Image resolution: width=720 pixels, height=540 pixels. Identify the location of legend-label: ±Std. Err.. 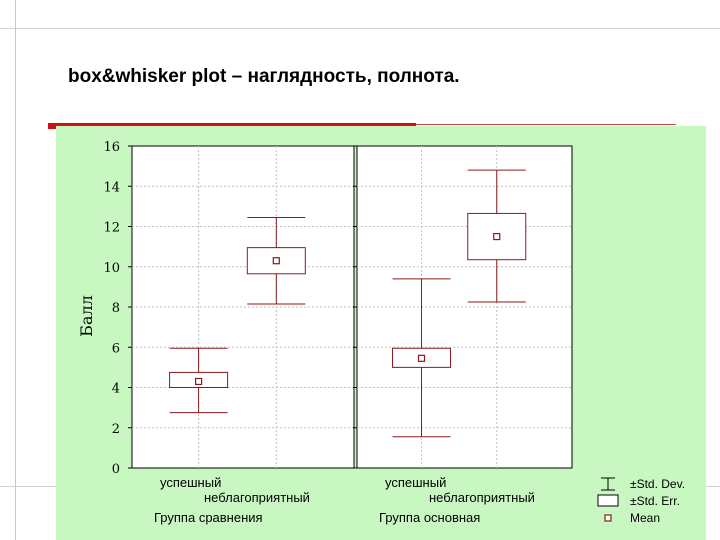
(655, 501).